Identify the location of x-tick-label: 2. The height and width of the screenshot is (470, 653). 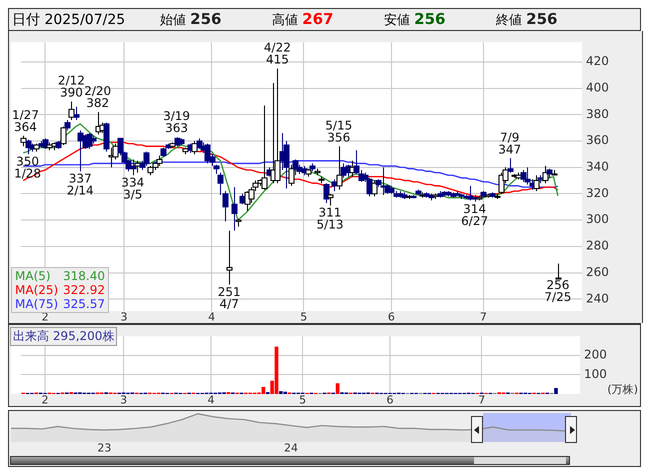
(45, 399).